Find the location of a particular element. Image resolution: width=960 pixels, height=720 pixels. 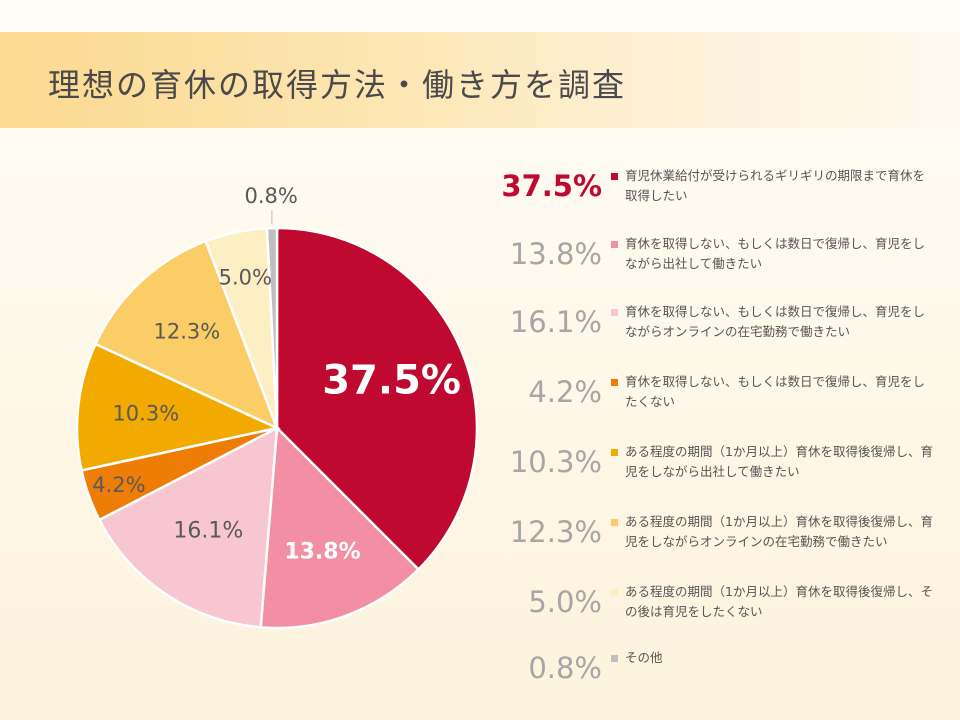

legend-label: ある程度の期間（1か月以上）育休を取得後復帰し、その後は育児をしたくない is located at coordinates (779, 601).